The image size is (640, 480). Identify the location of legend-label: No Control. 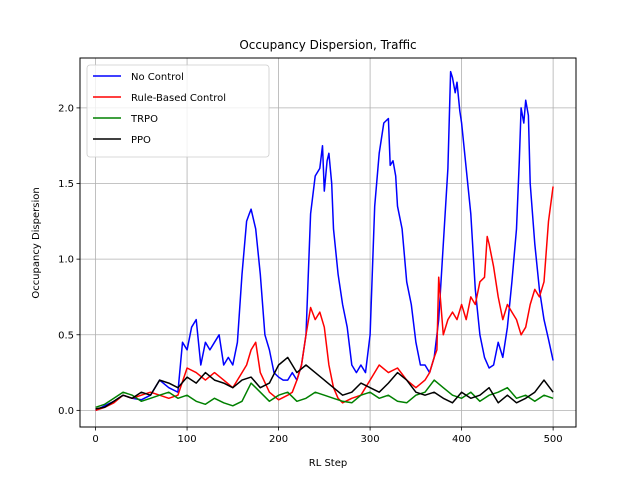
(157, 77).